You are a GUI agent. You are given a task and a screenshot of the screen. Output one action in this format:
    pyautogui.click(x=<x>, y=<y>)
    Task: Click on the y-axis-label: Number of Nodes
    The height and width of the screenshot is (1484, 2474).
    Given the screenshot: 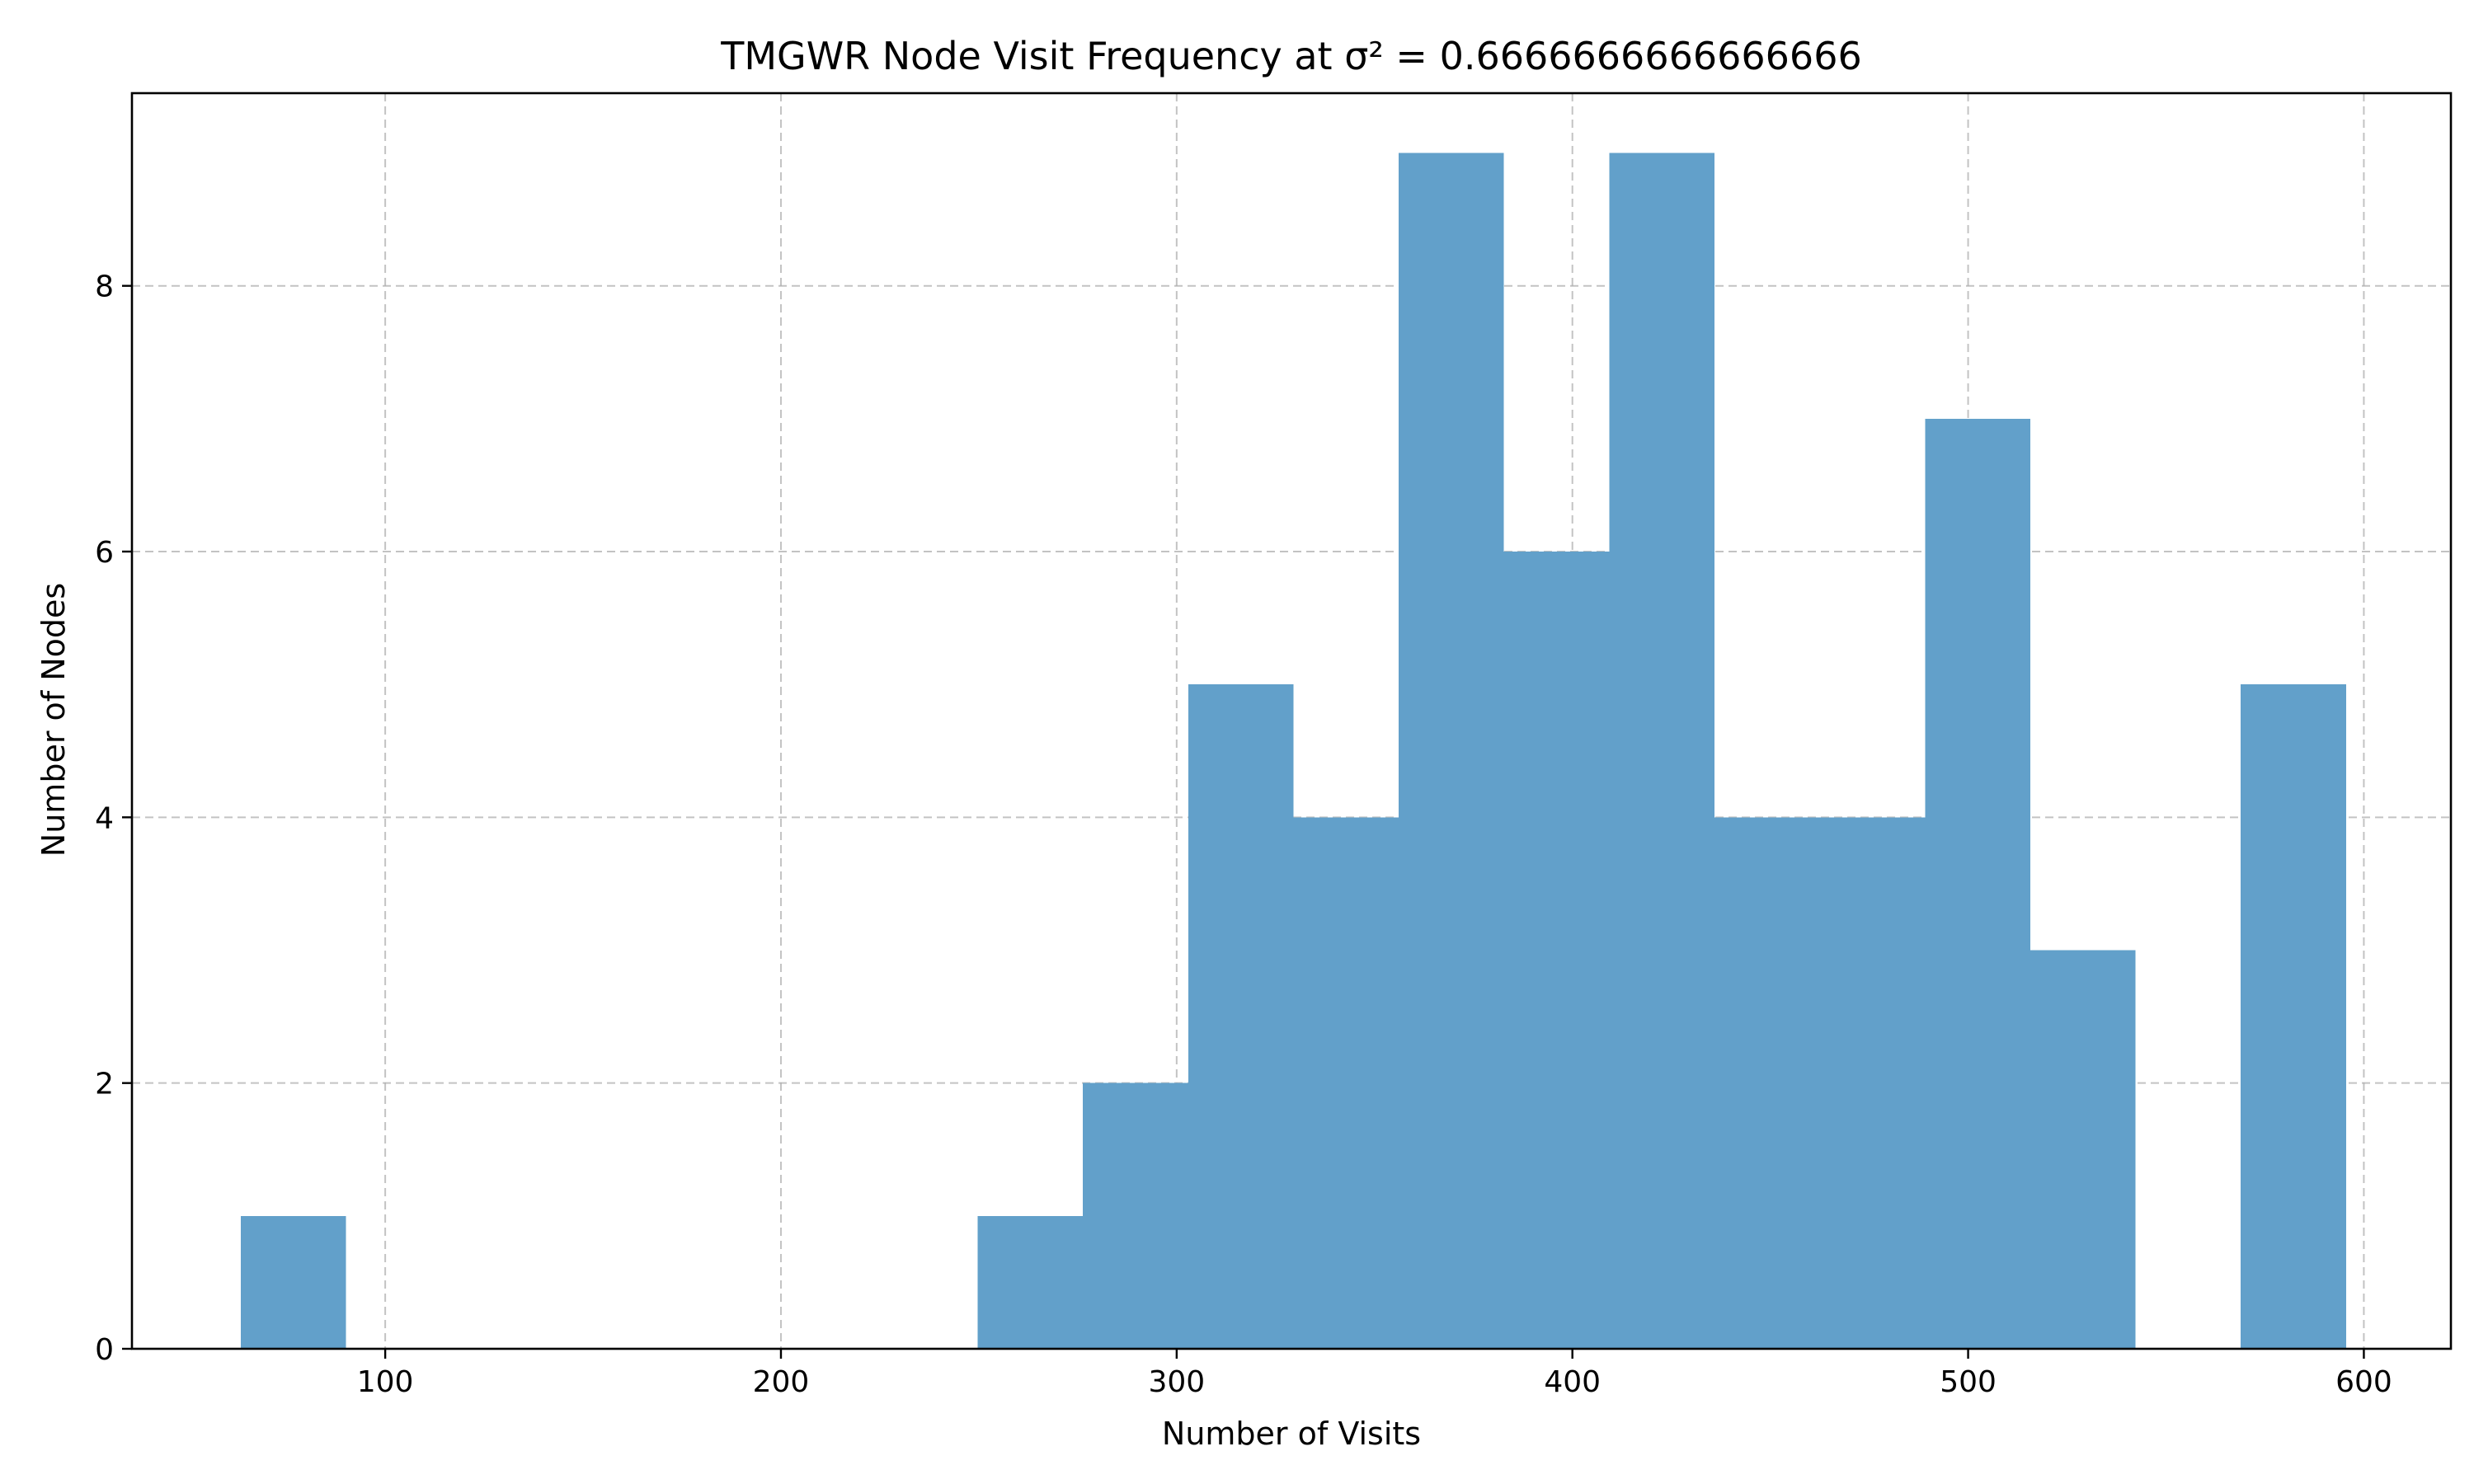 What is the action you would take?
    pyautogui.click(x=53, y=720)
    